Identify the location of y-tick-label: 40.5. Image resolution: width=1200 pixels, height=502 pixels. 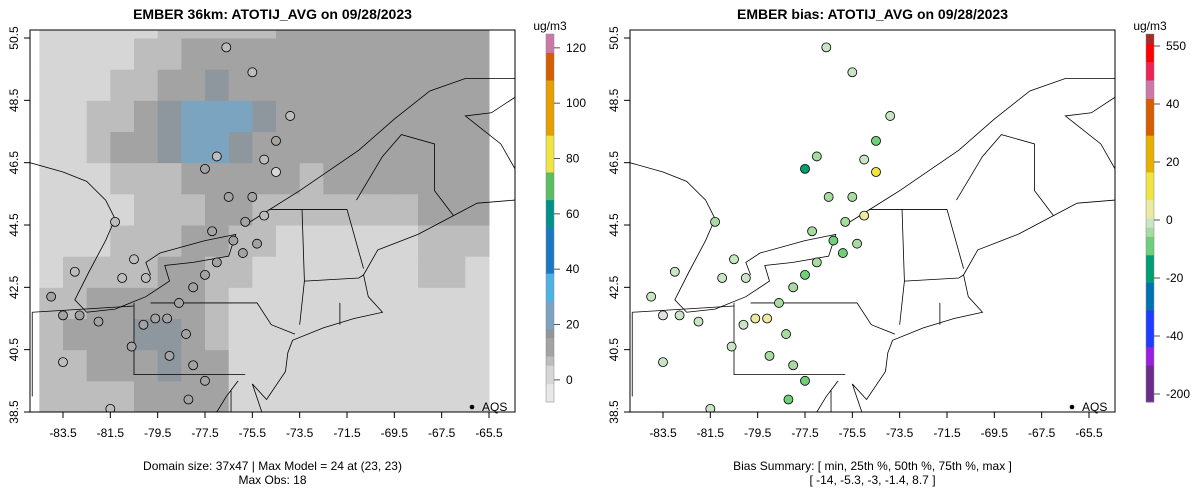
(14, 350).